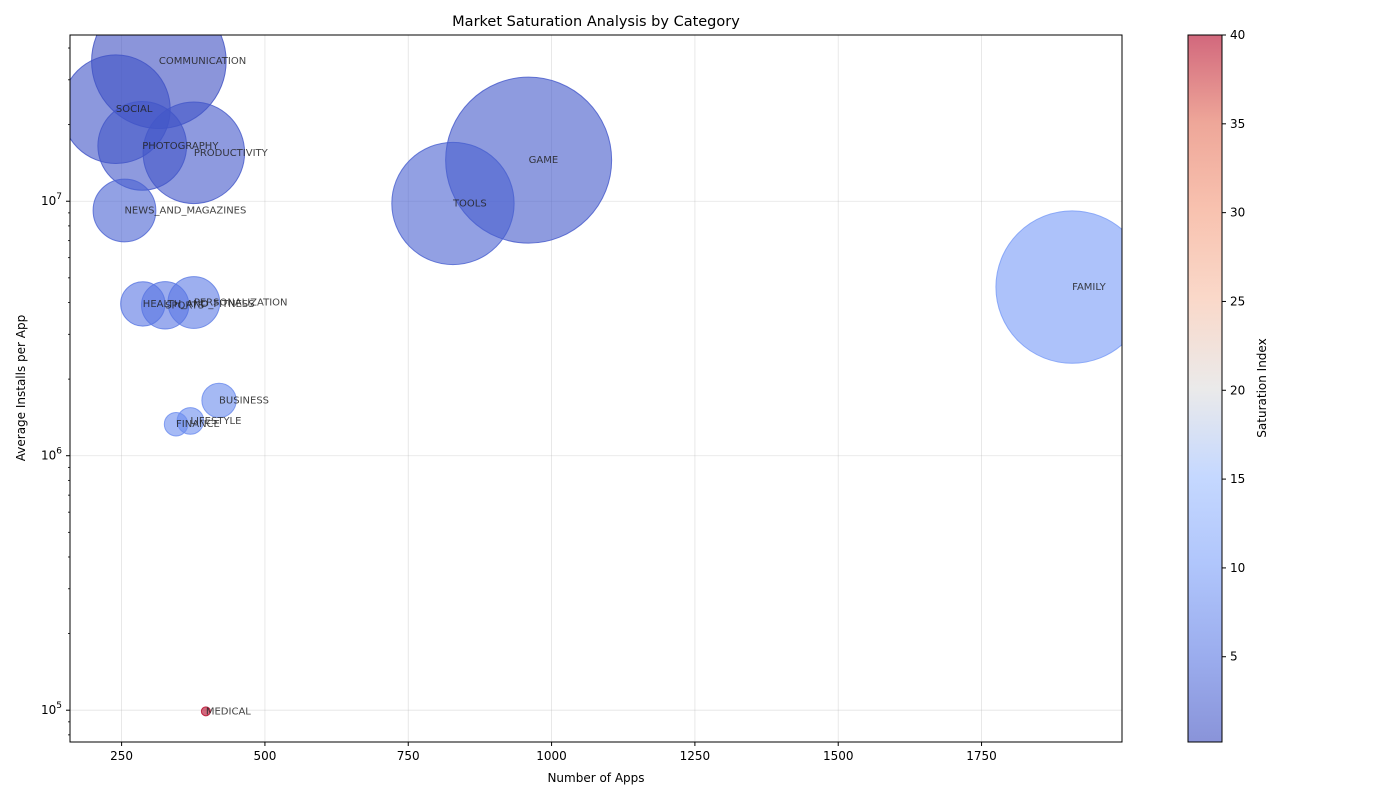  I want to click on bubble-label: PRODUCTIVITY, so click(231, 153).